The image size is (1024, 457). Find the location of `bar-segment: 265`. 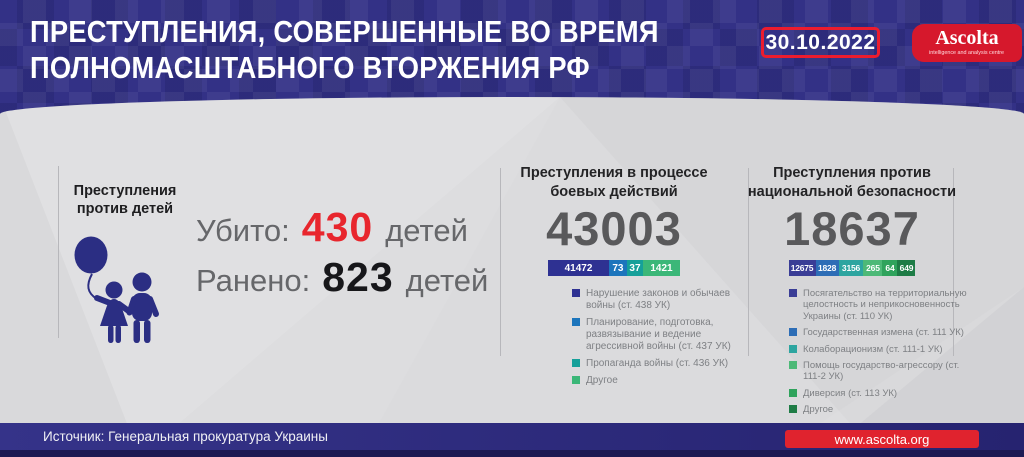

bar-segment: 265 is located at coordinates (873, 268).